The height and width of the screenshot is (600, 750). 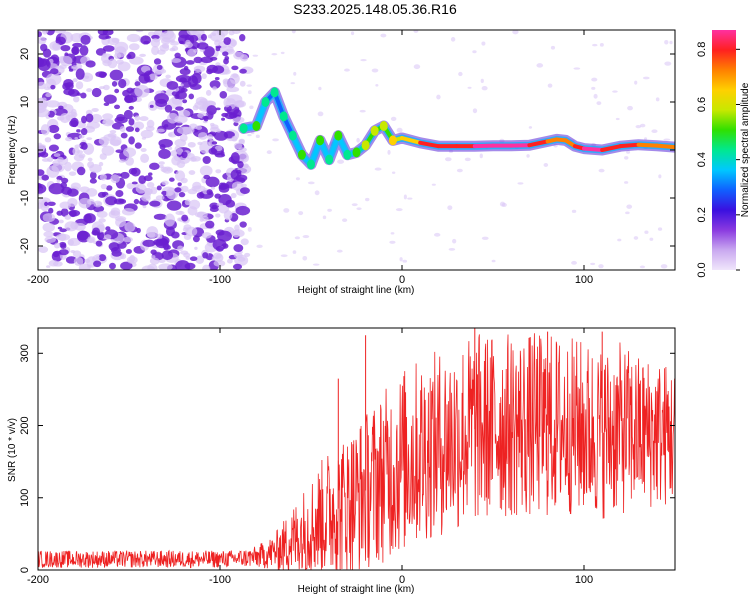 What do you see at coordinates (724, 150) in the screenshot?
I see `colorbar-gradient` at bounding box center [724, 150].